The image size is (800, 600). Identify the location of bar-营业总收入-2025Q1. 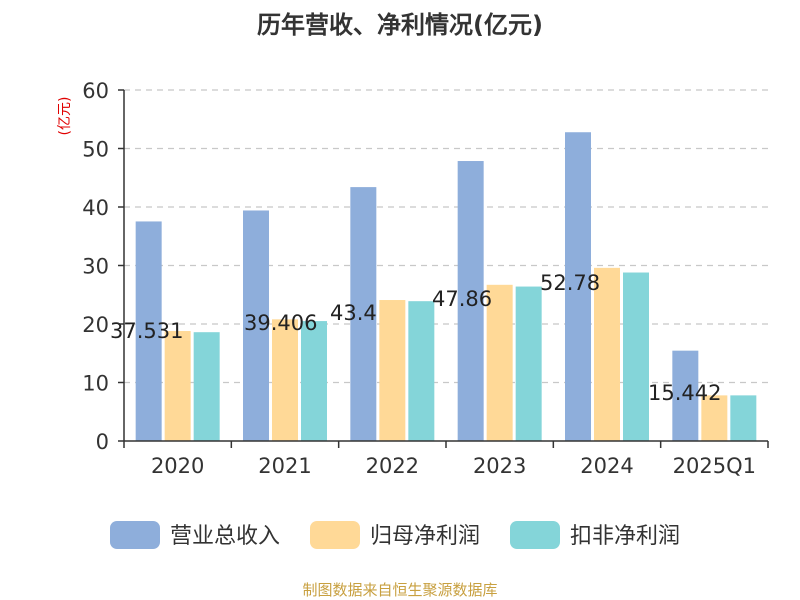
(685, 395).